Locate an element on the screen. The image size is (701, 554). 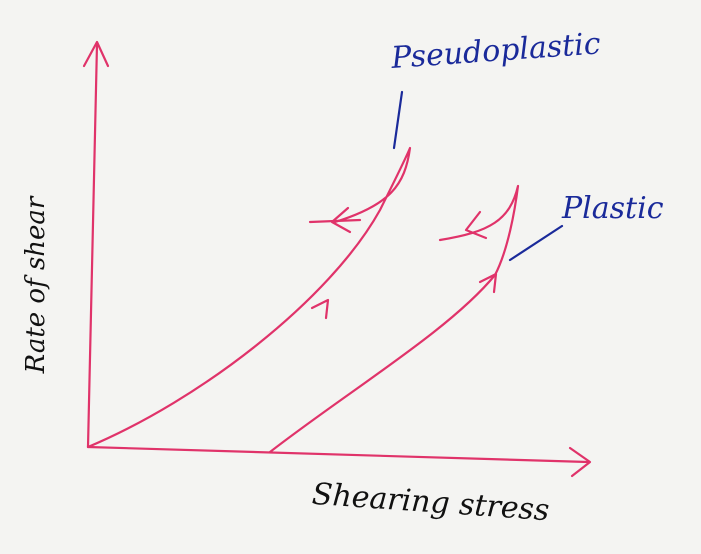
x-axis is located at coordinates (338, 454).